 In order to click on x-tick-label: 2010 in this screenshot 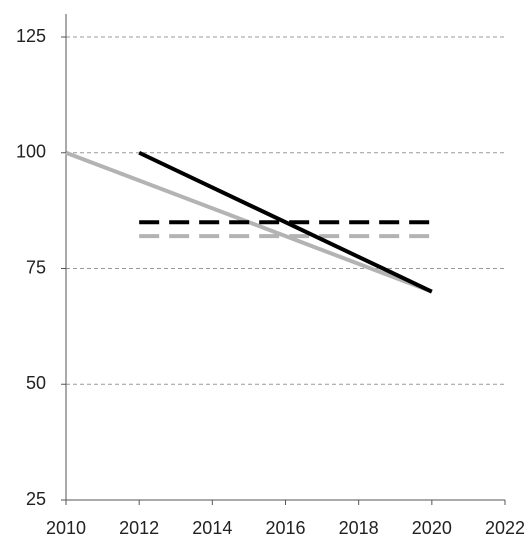, I will do `click(66, 528)`.